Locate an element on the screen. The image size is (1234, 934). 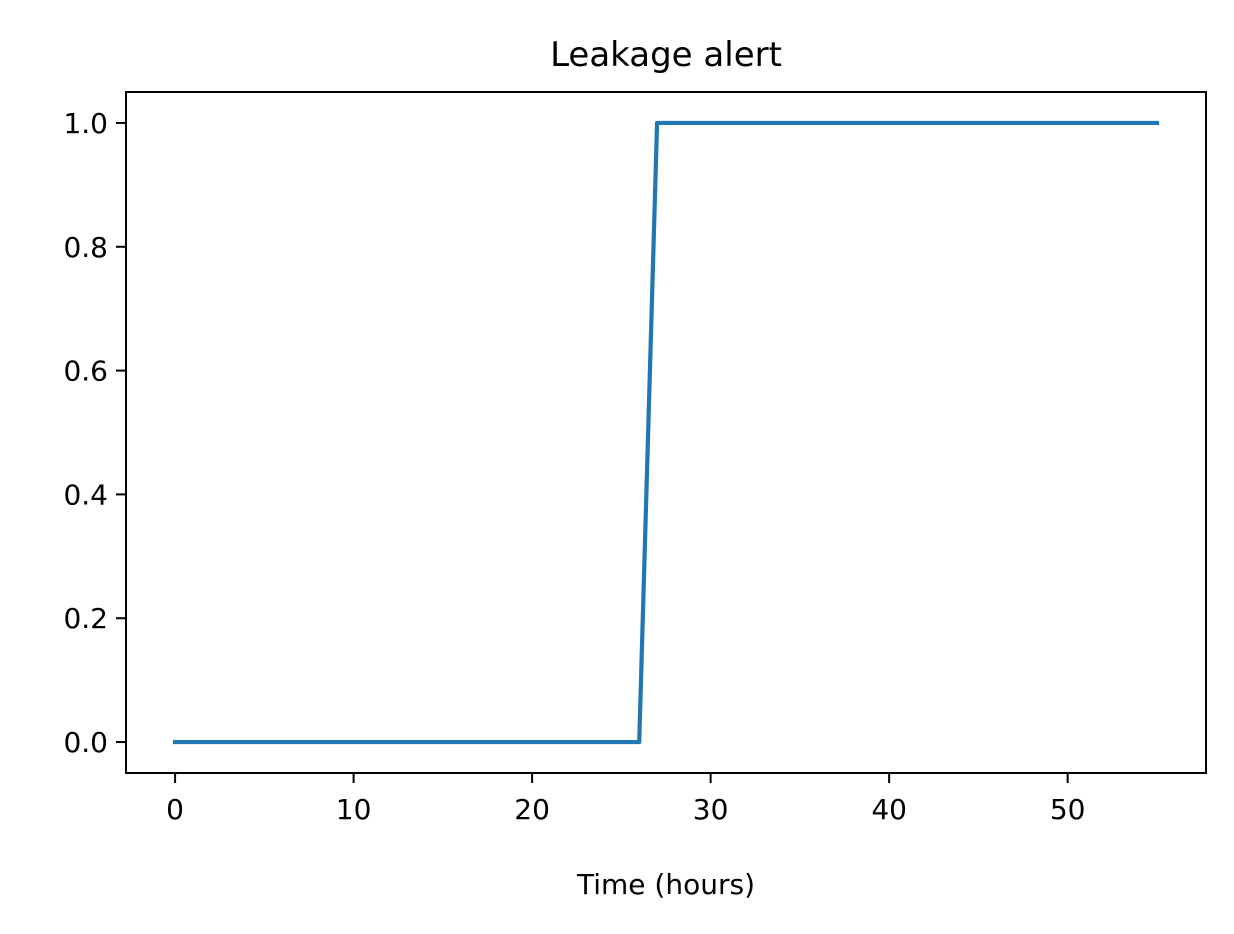
x-tick-label: 20 is located at coordinates (532, 809).